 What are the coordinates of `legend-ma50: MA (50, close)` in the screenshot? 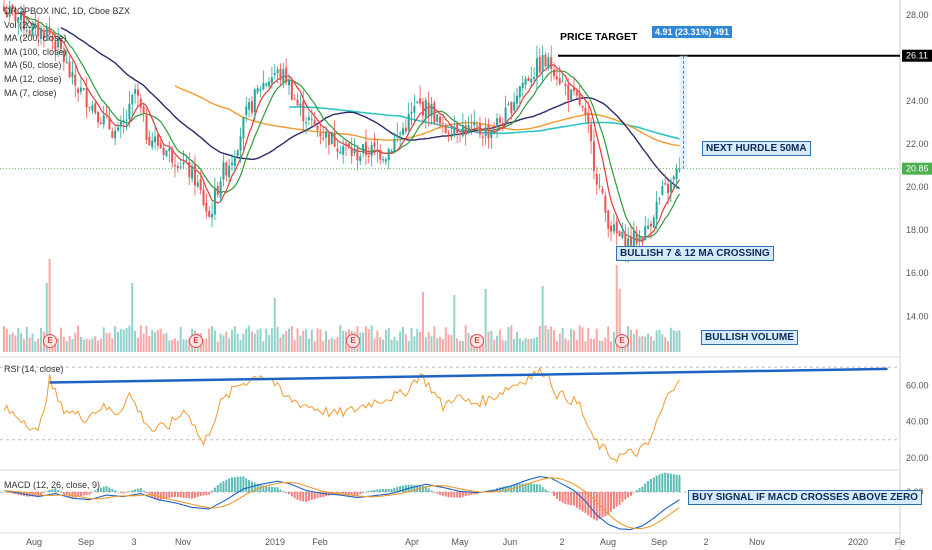 It's located at (33, 65).